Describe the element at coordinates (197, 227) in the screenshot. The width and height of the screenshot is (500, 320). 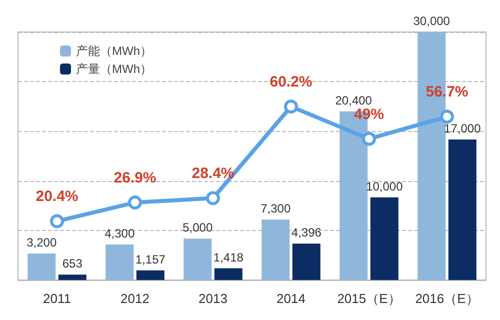
I see `data-label: 5,000` at that location.